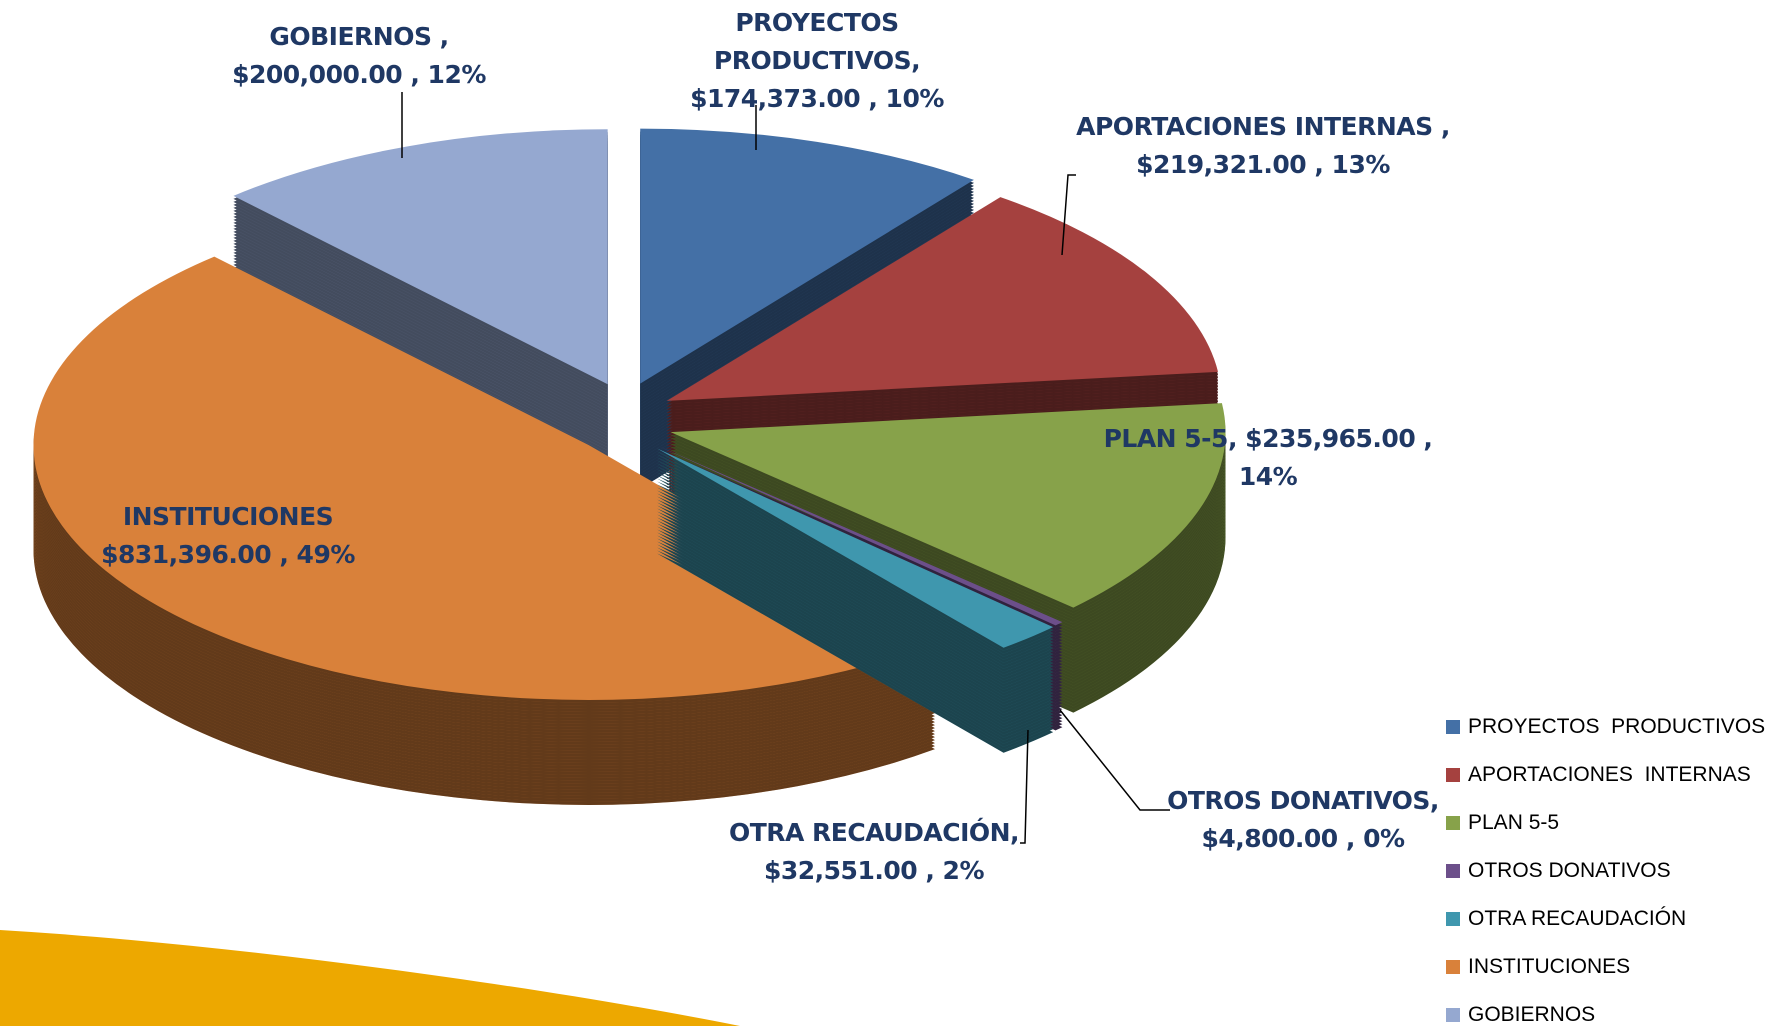 Image resolution: width=1779 pixels, height=1027 pixels. Describe the element at coordinates (1617, 726) in the screenshot. I see `legend-label: PROYECTOS PRODUCTIVOS` at that location.